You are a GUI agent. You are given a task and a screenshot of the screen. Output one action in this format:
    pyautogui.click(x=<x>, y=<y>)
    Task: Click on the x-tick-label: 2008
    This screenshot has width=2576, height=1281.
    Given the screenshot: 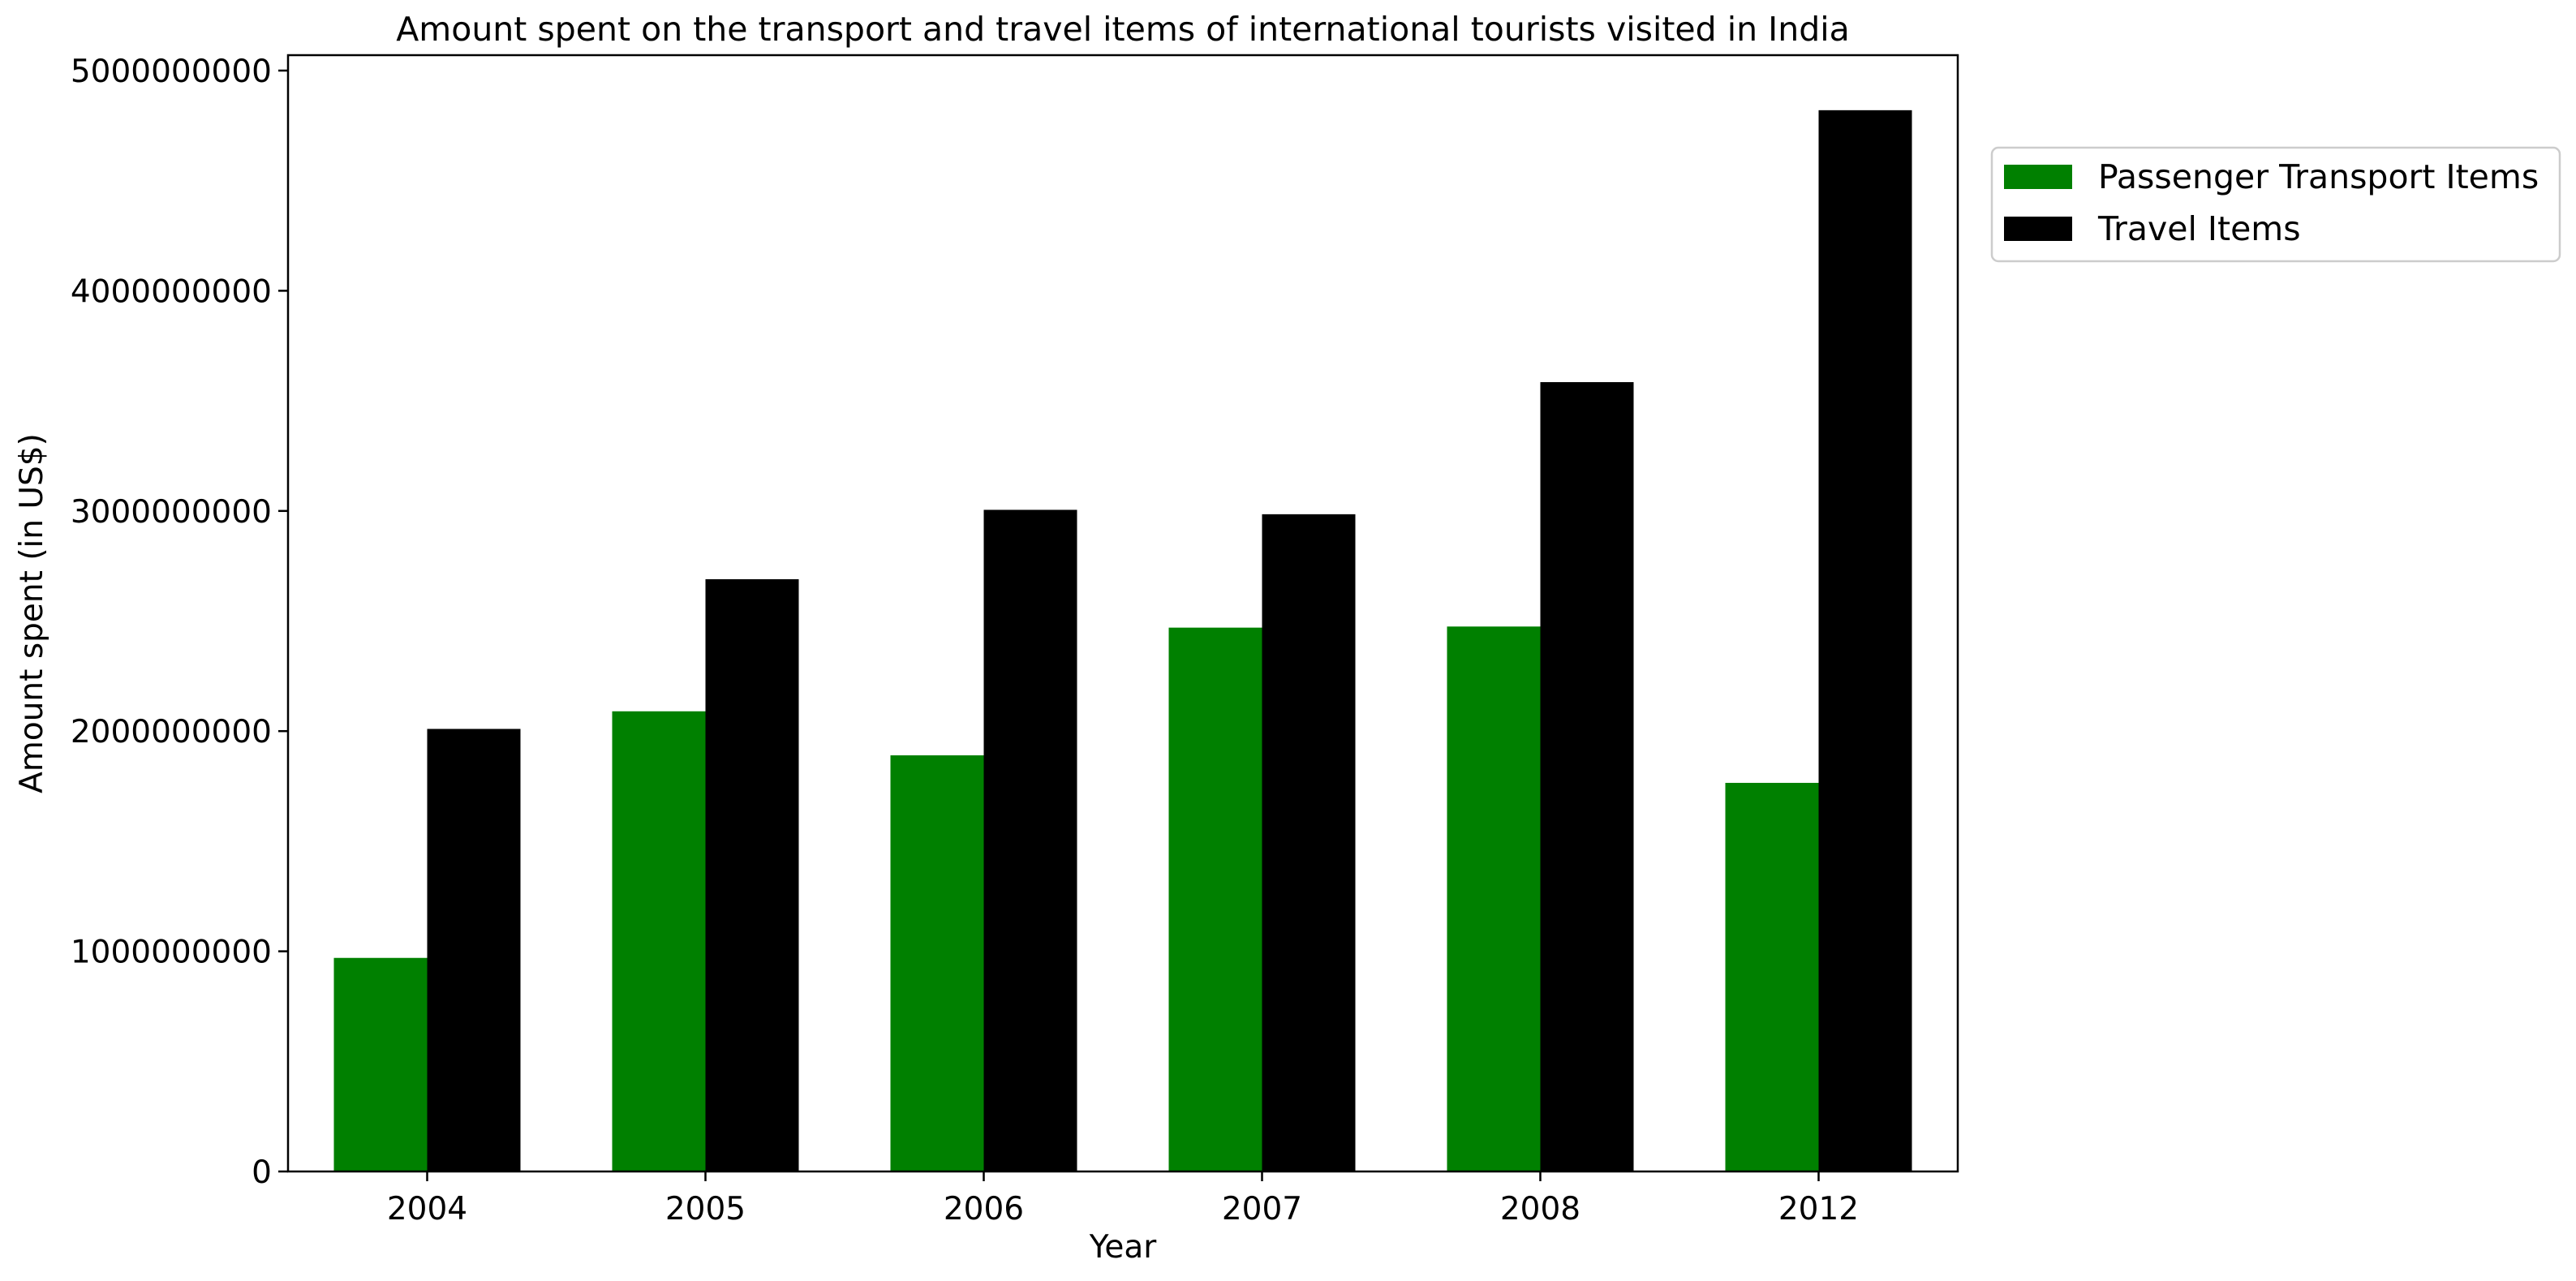 What is the action you would take?
    pyautogui.click(x=1540, y=1209)
    